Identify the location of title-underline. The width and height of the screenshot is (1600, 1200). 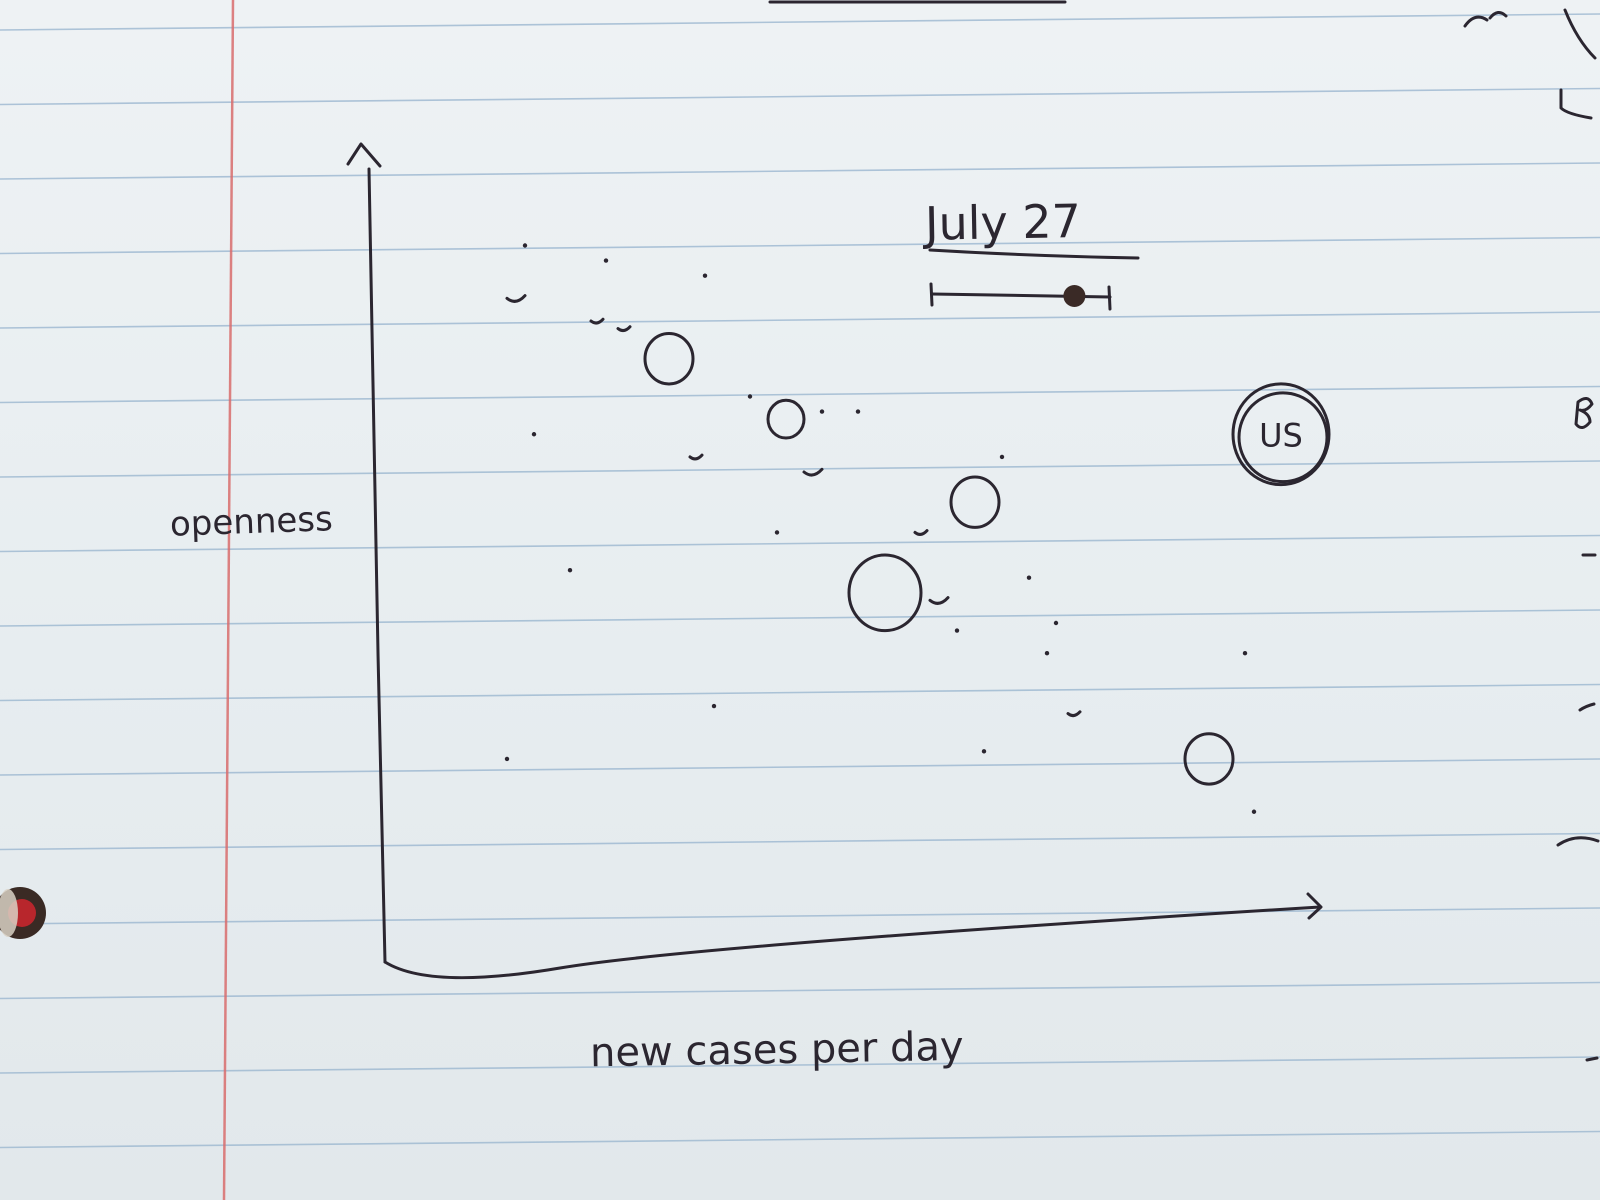
(1034, 254).